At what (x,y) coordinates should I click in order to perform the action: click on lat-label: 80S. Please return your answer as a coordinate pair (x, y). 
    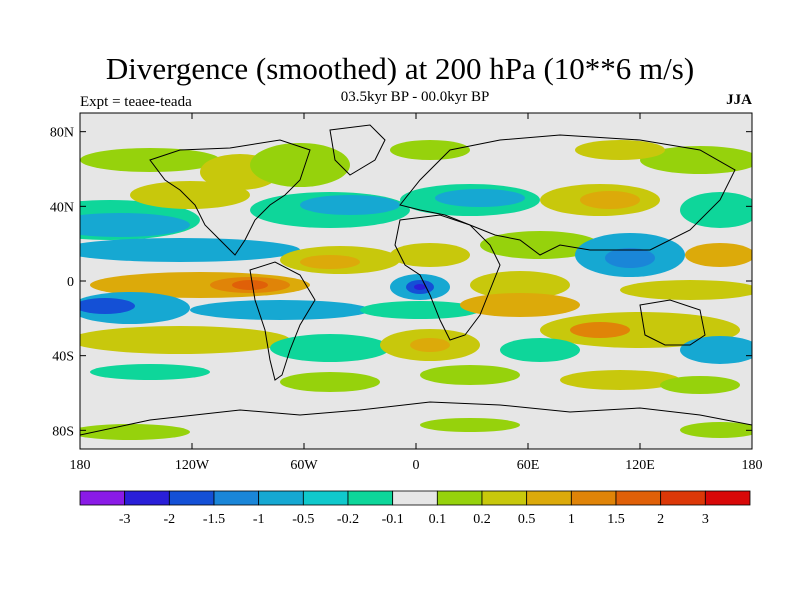
    Looking at the image, I should click on (63, 431).